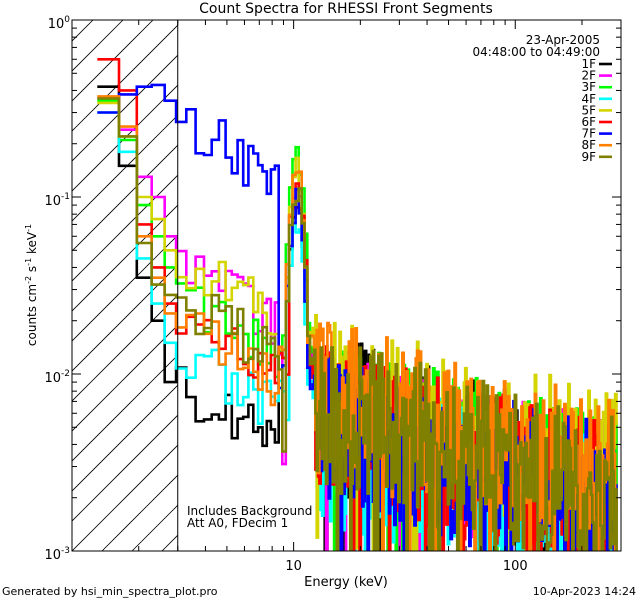 The image size is (640, 600). What do you see at coordinates (536, 52) in the screenshot?
I see `time-range-label: 04:48:00 to 04:49:00` at bounding box center [536, 52].